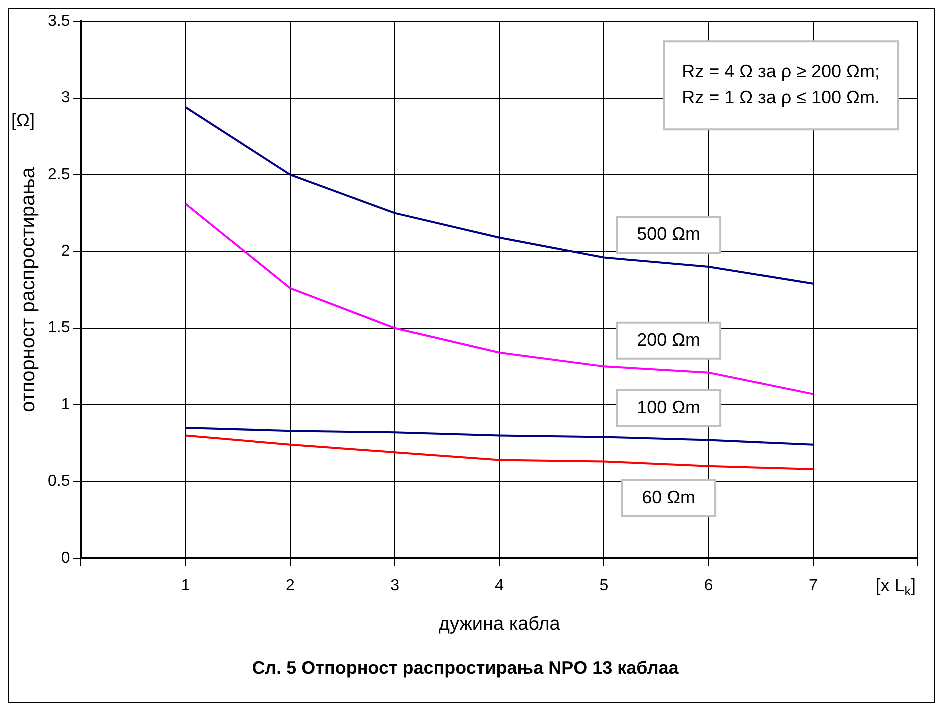 This screenshot has height=711, width=943. What do you see at coordinates (499, 625) in the screenshot?
I see `x-axis-title: дужина кабла` at bounding box center [499, 625].